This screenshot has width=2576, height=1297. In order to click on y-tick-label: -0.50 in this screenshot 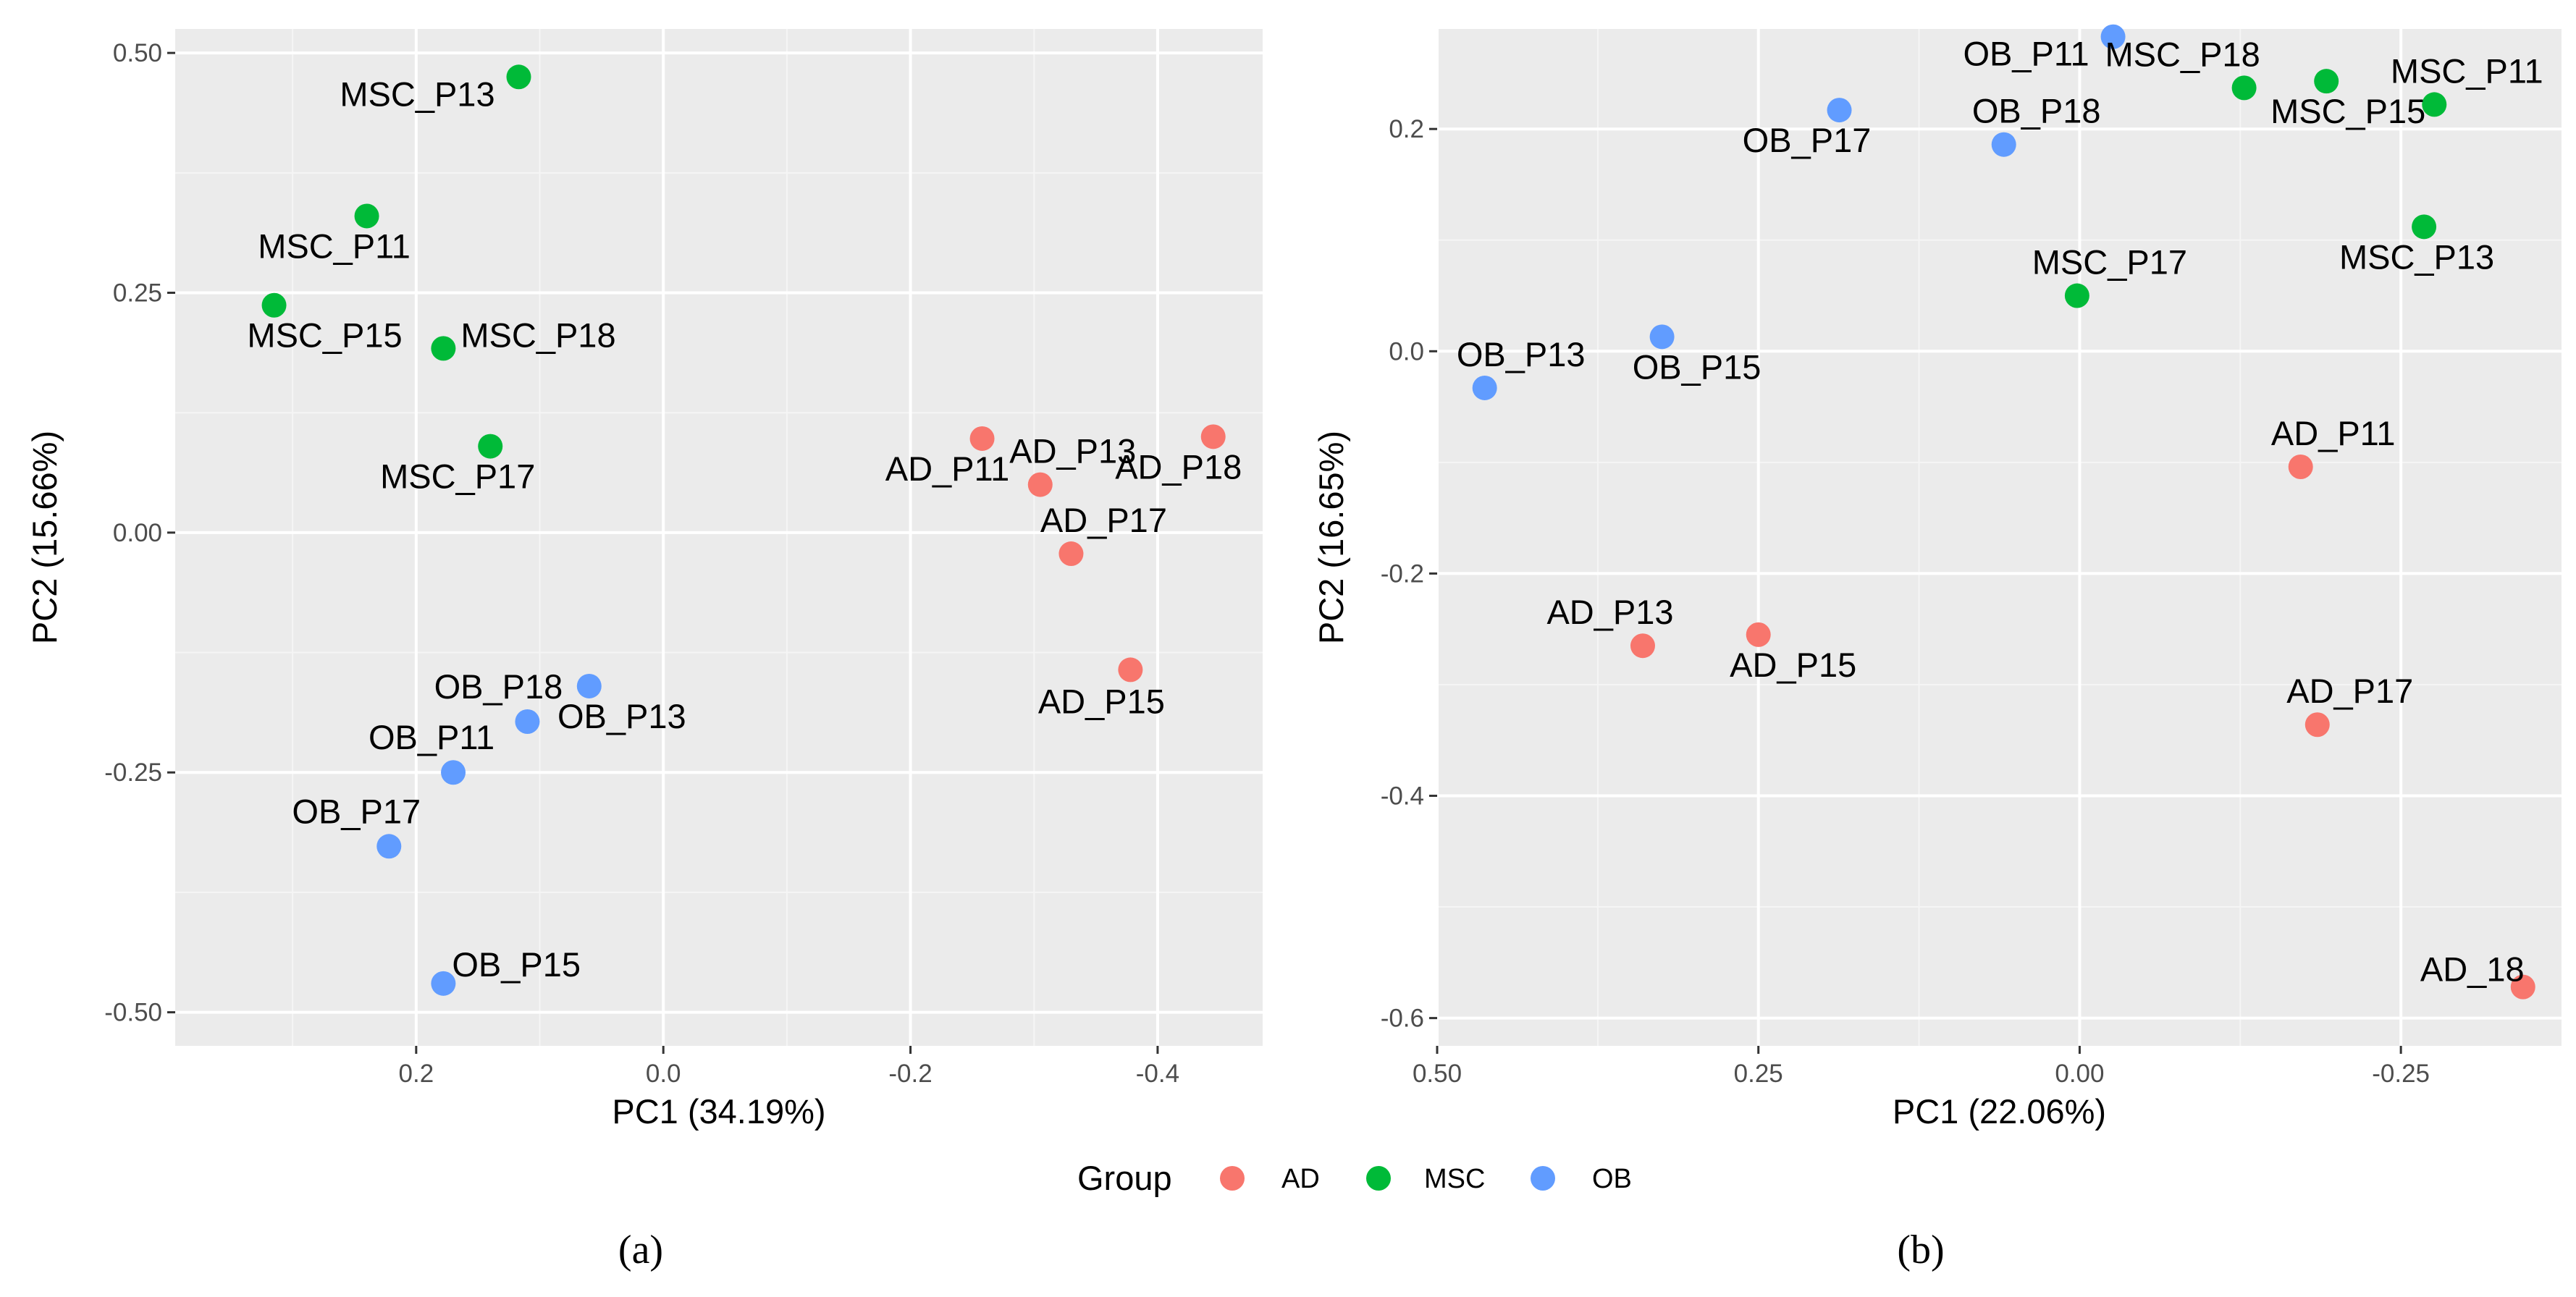, I will do `click(133, 1013)`.